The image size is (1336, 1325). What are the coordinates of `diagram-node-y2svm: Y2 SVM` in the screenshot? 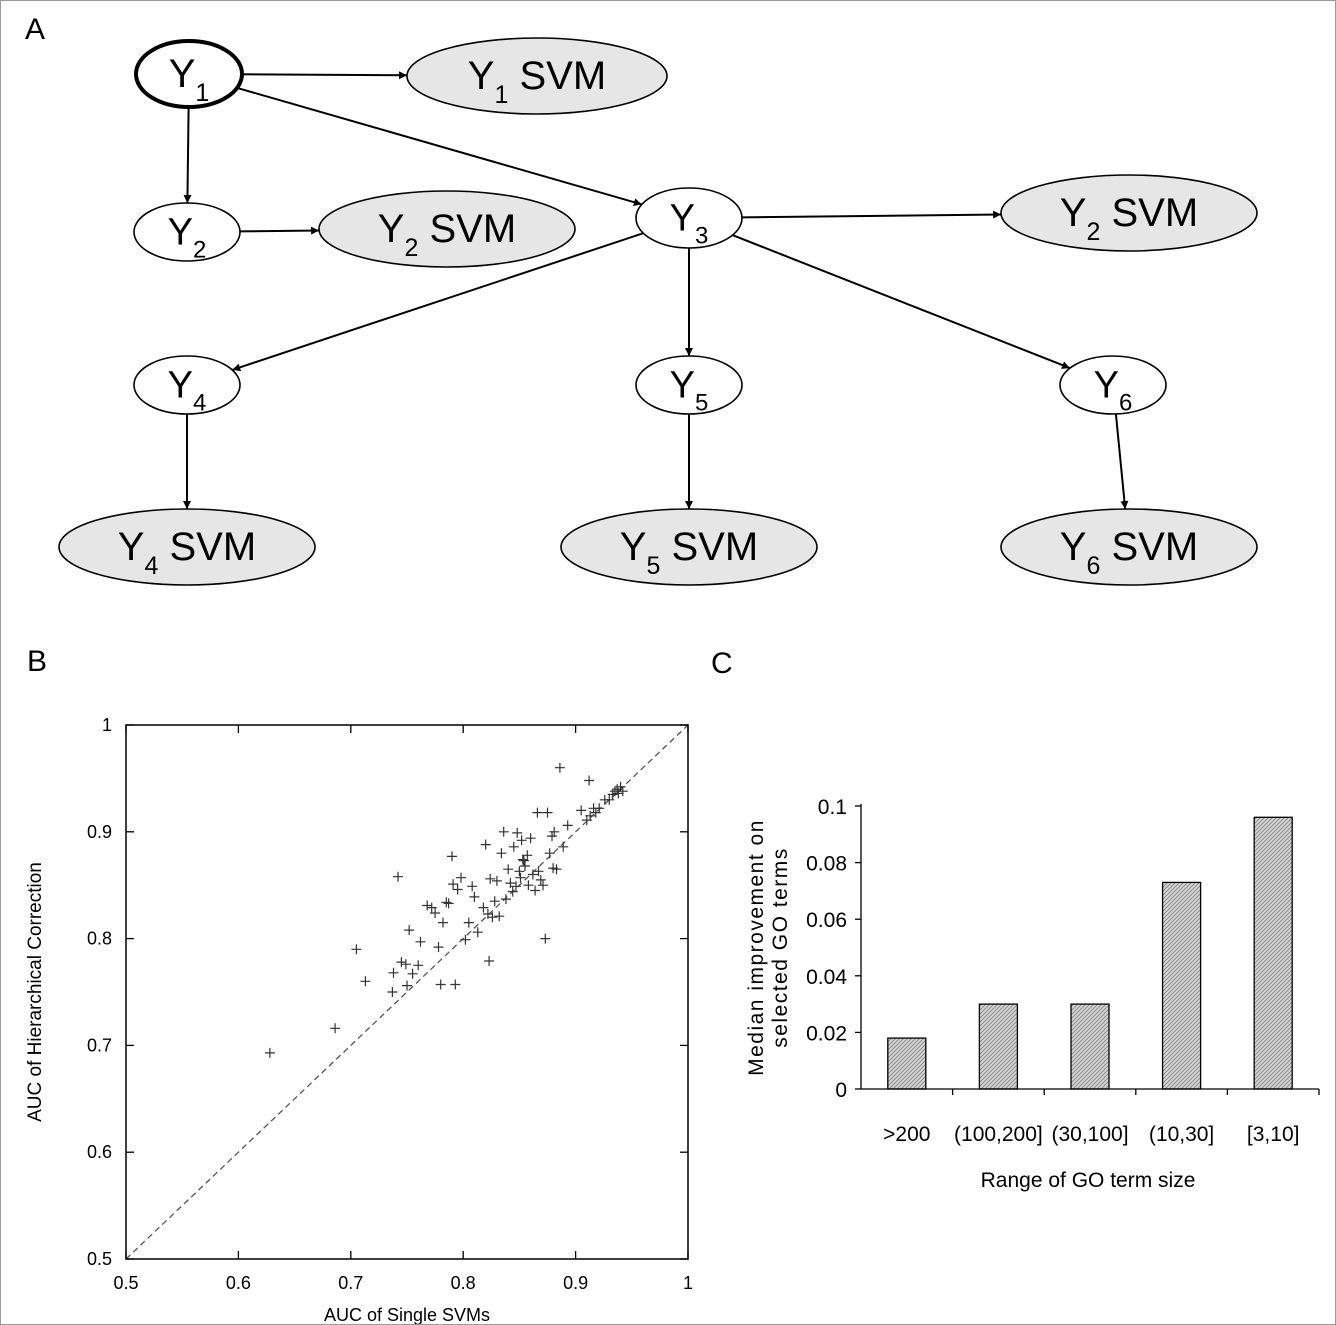 It's located at (447, 229).